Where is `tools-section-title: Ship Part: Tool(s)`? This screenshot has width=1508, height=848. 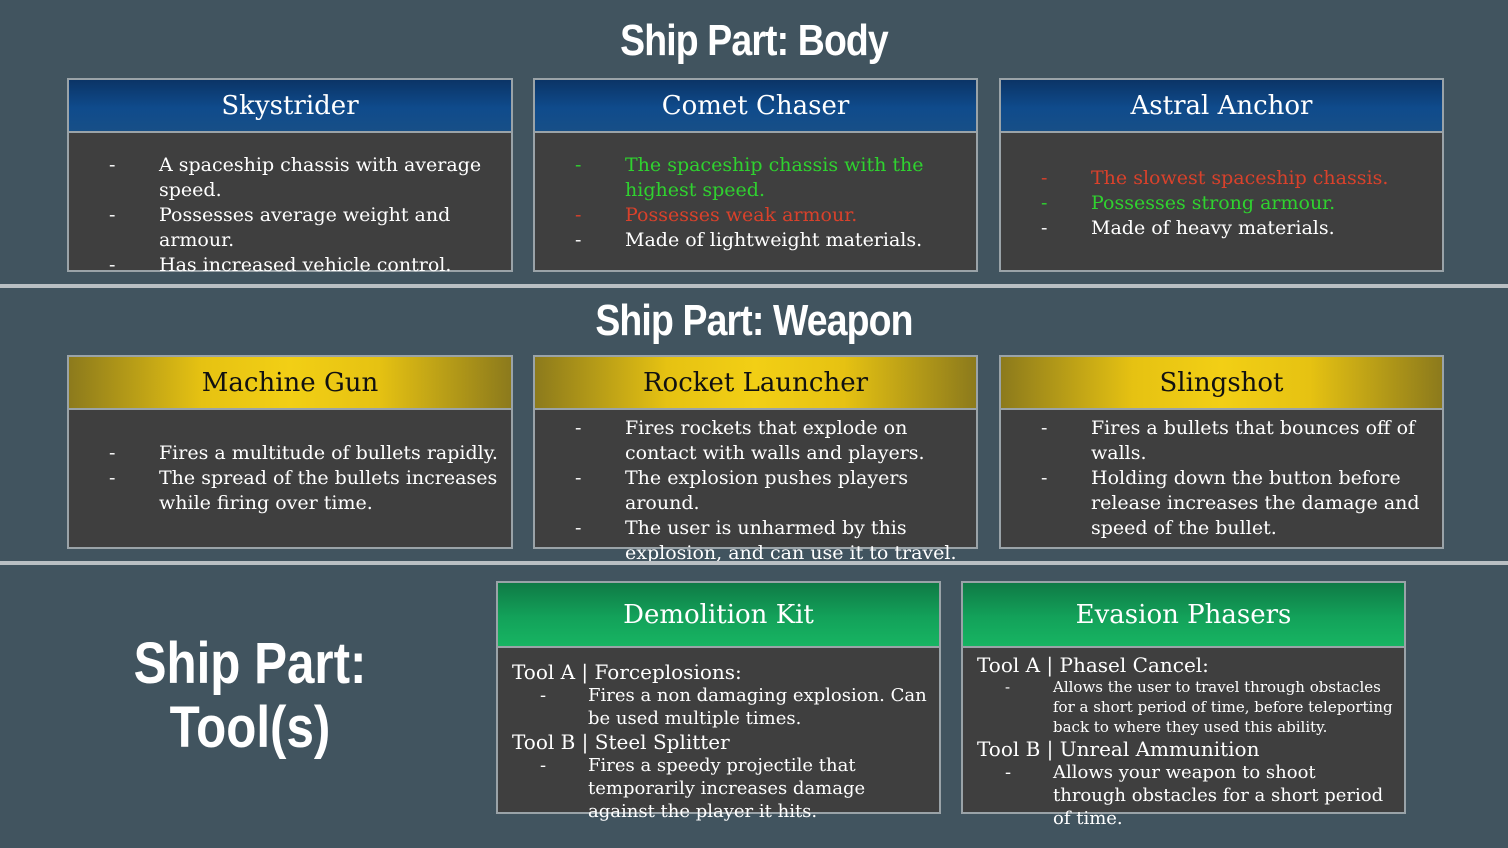
tools-section-title: Ship Part: Tool(s) is located at coordinates (250, 695).